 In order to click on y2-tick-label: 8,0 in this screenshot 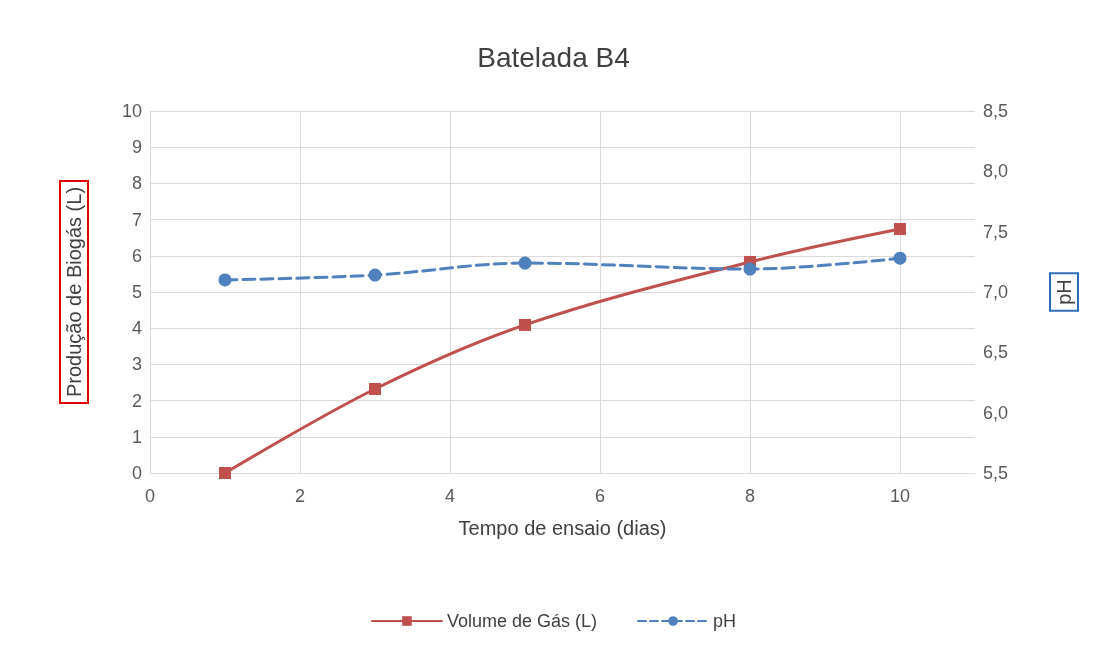, I will do `click(996, 171)`.